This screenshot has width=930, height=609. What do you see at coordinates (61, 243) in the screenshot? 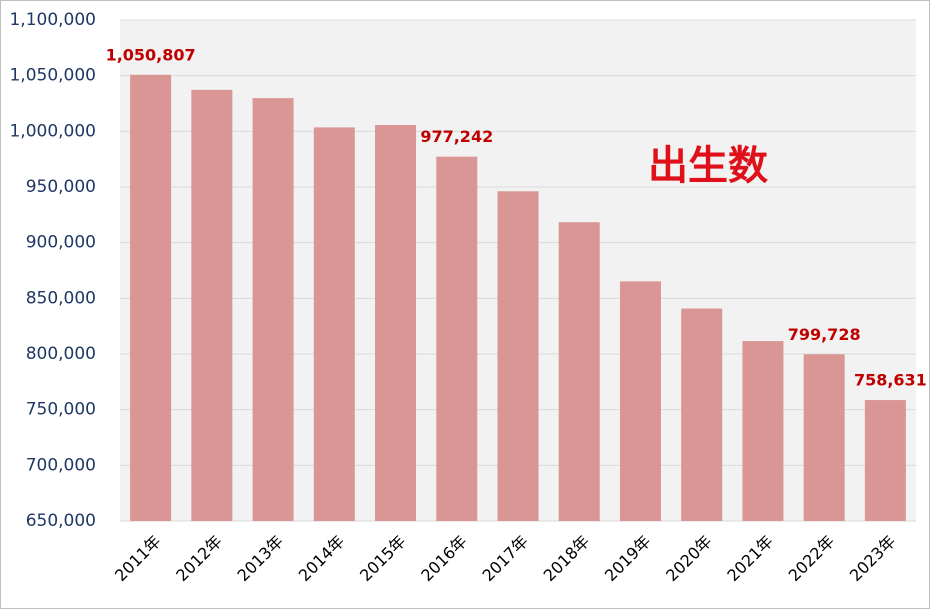
I see `y-tick-label: 900,000` at bounding box center [61, 243].